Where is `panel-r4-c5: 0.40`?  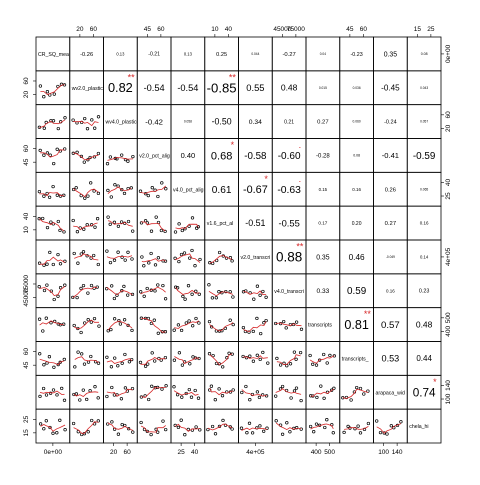 panel-r4-c5: 0.40 is located at coordinates (188, 155).